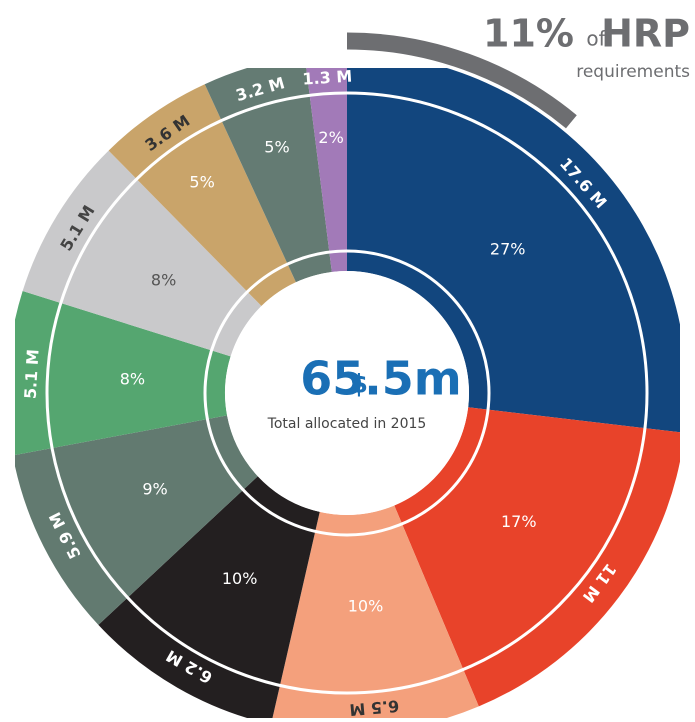 Image resolution: width=695 pixels, height=722 pixels. What do you see at coordinates (347, 424) in the screenshot?
I see `total-caption: Total allocated in 2015` at bounding box center [347, 424].